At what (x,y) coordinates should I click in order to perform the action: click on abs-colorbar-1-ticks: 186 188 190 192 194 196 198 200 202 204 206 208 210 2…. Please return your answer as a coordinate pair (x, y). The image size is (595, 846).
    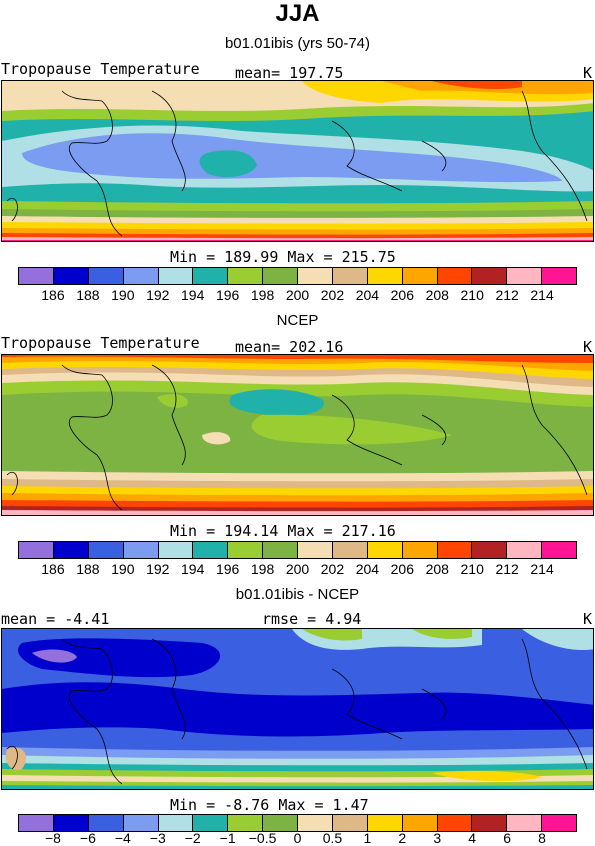
    Looking at the image, I should click on (297, 295).